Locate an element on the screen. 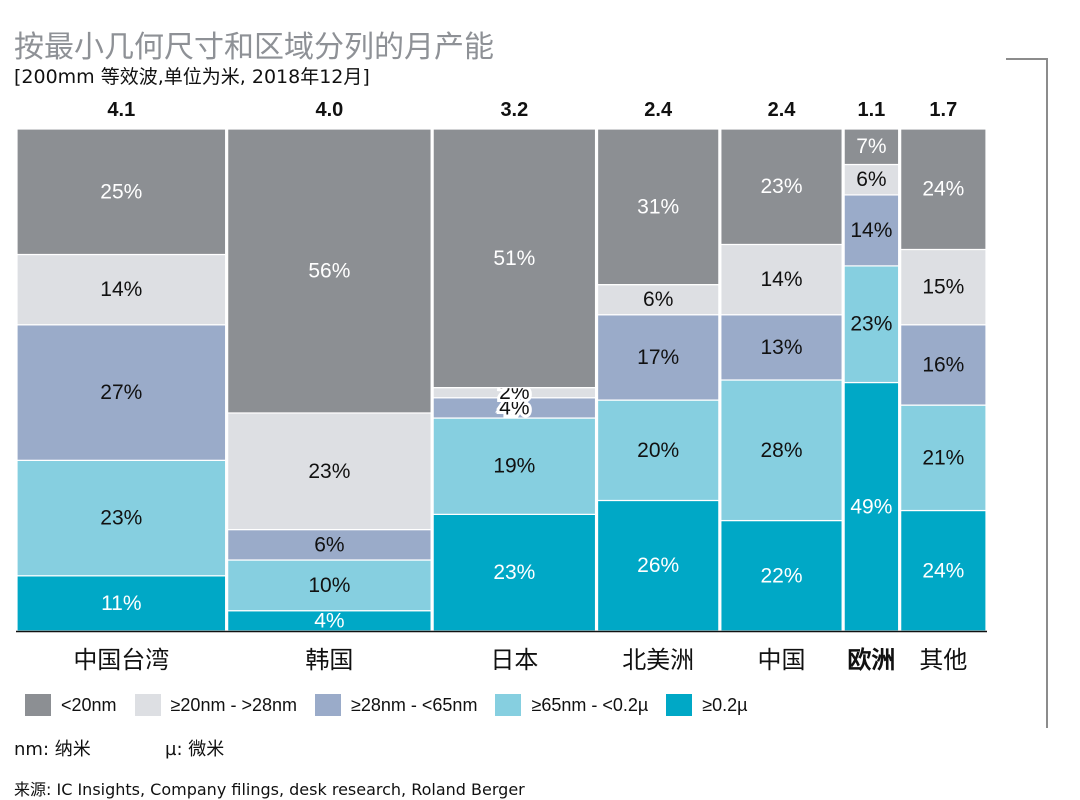  column-total-label: 4.0 is located at coordinates (329, 110).